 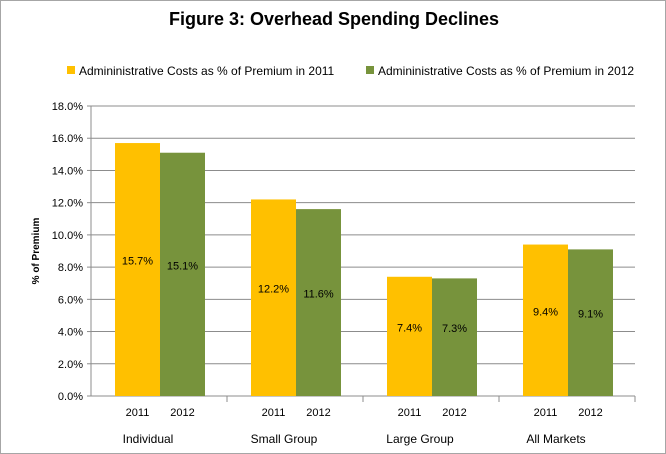 What do you see at coordinates (334, 19) in the screenshot?
I see `chart-title: Figure 3: Overhead Spending Declines` at bounding box center [334, 19].